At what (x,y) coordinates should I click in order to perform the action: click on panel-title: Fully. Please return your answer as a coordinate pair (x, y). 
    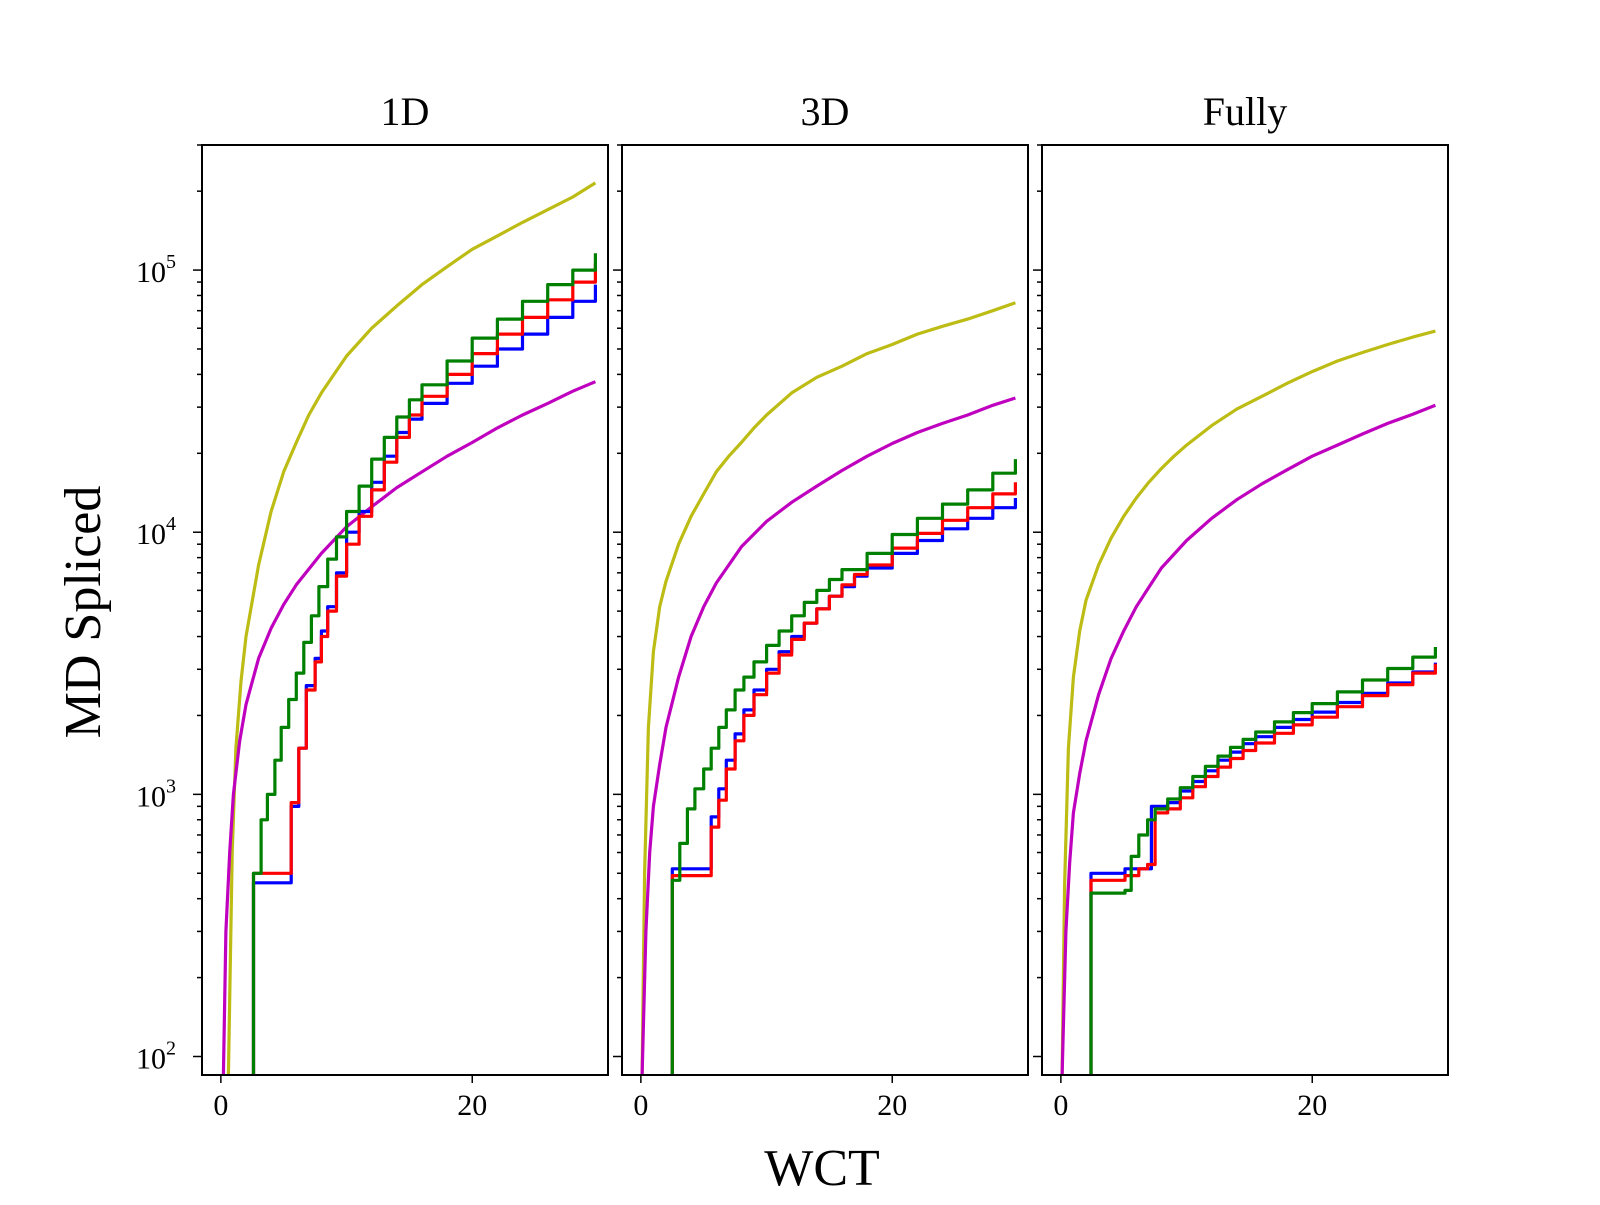
    Looking at the image, I should click on (1245, 111).